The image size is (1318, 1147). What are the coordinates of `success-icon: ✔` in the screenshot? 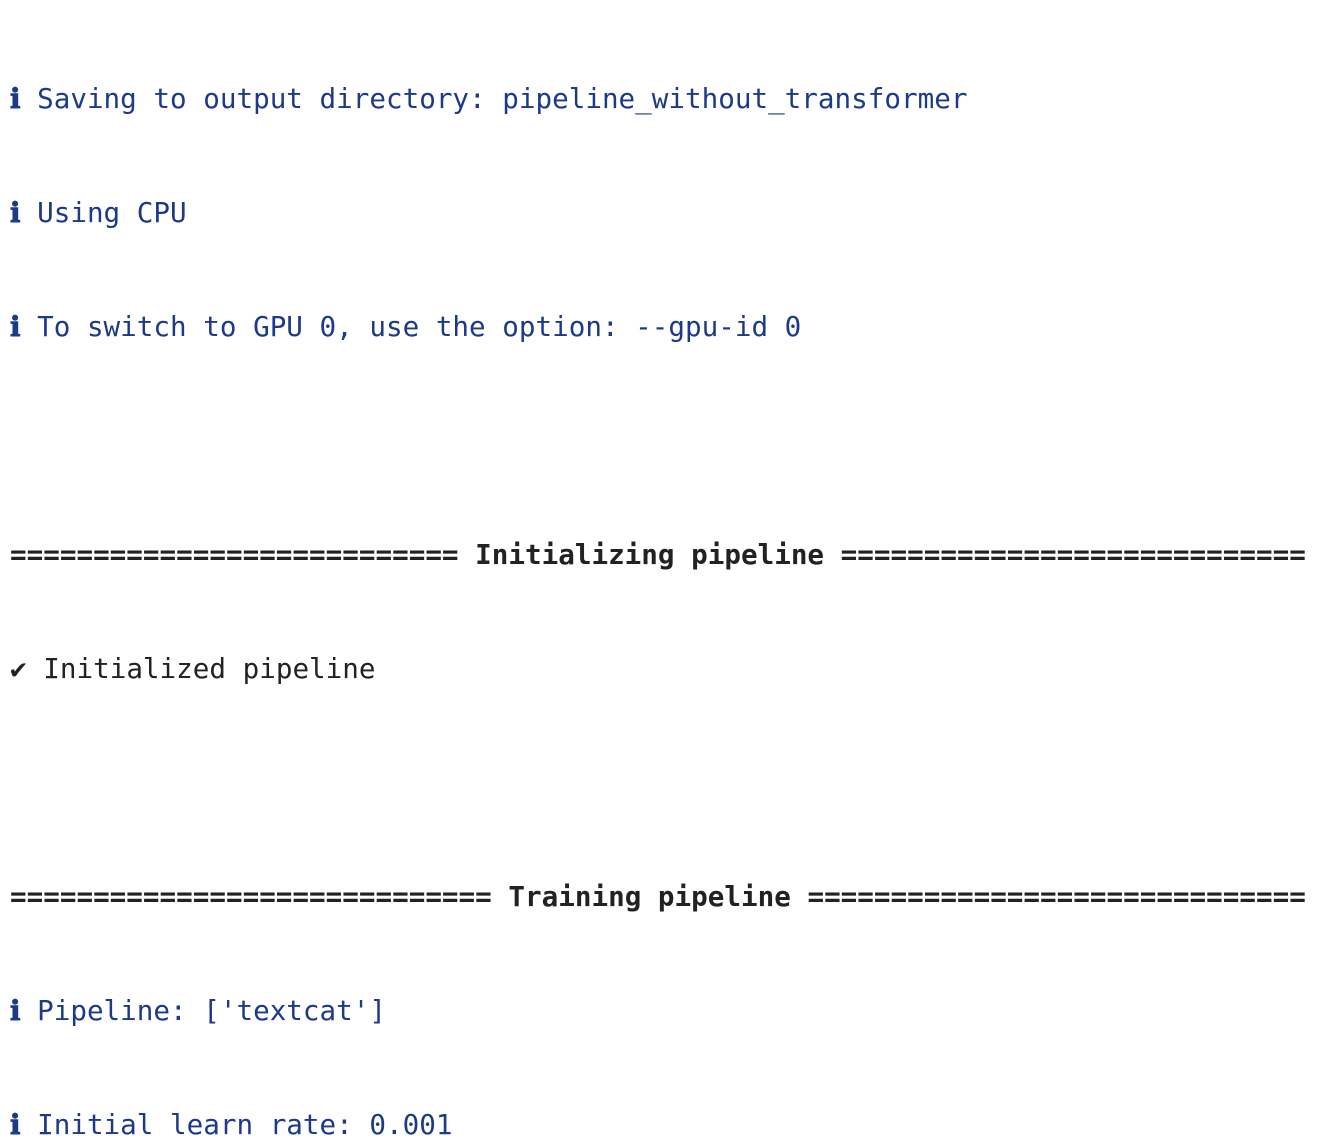 It's located at (18, 668).